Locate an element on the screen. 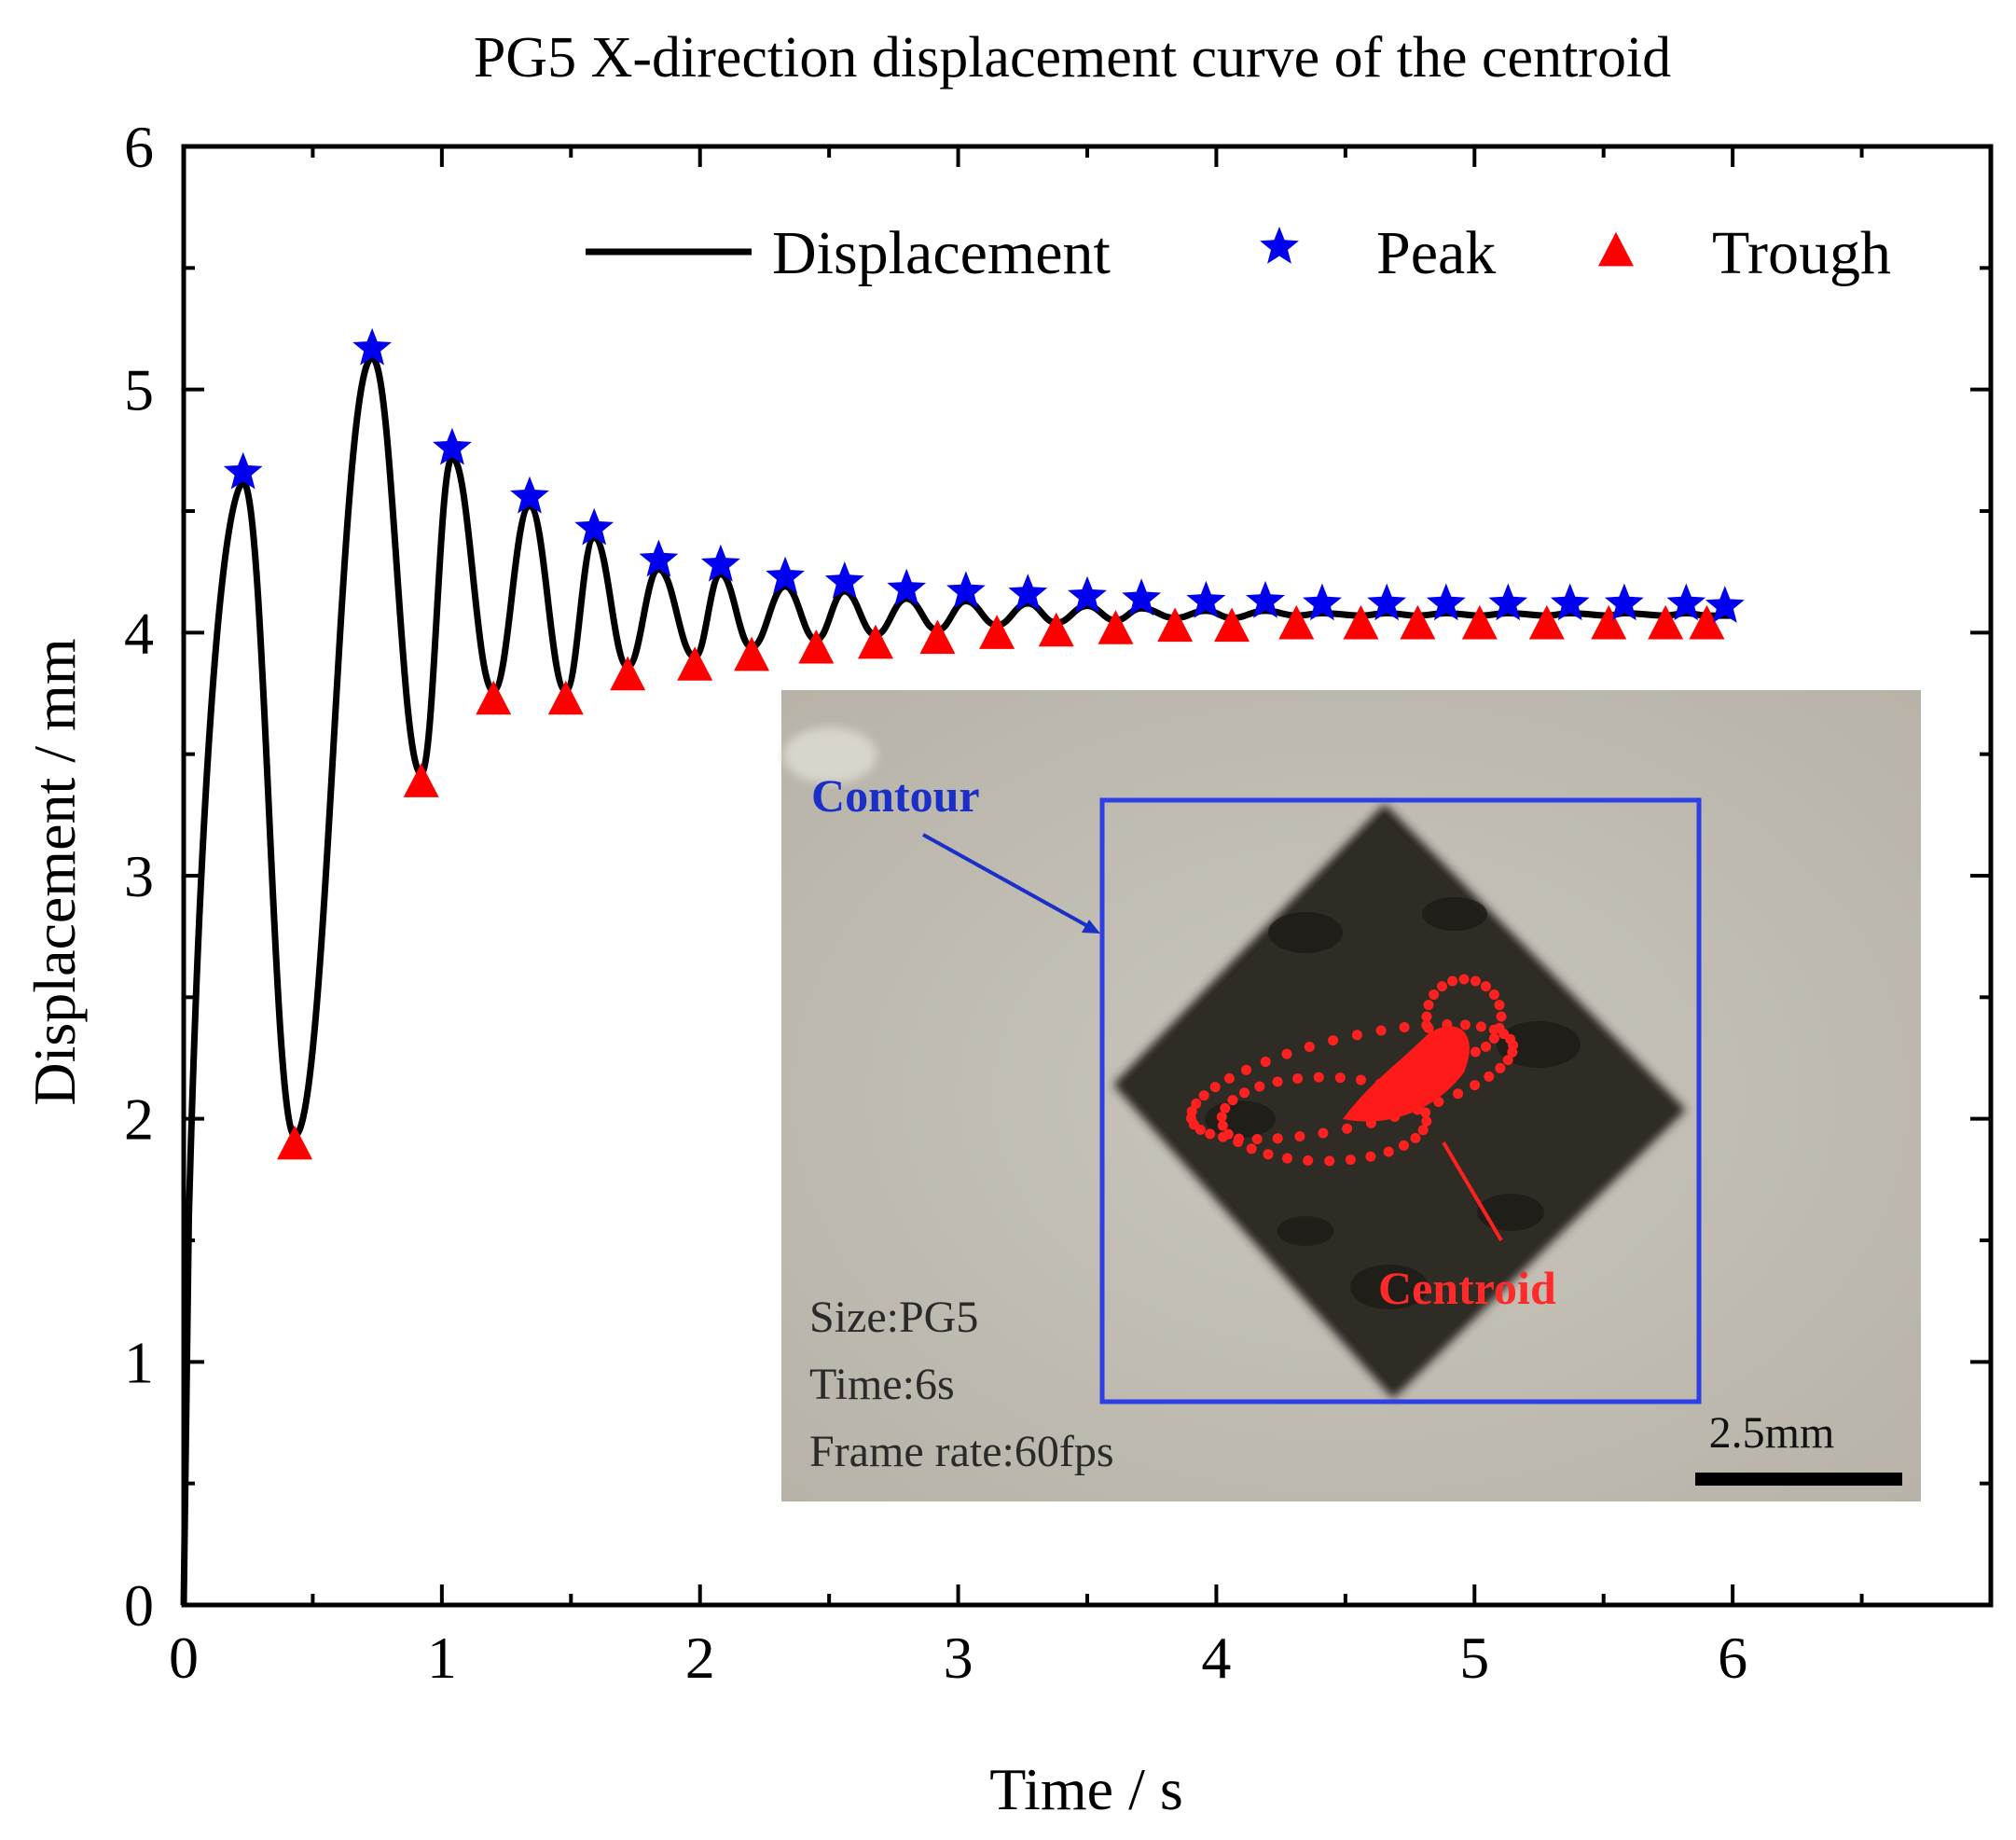 This screenshot has height=1840, width=2016. x-tick-label: 2 is located at coordinates (700, 1658).